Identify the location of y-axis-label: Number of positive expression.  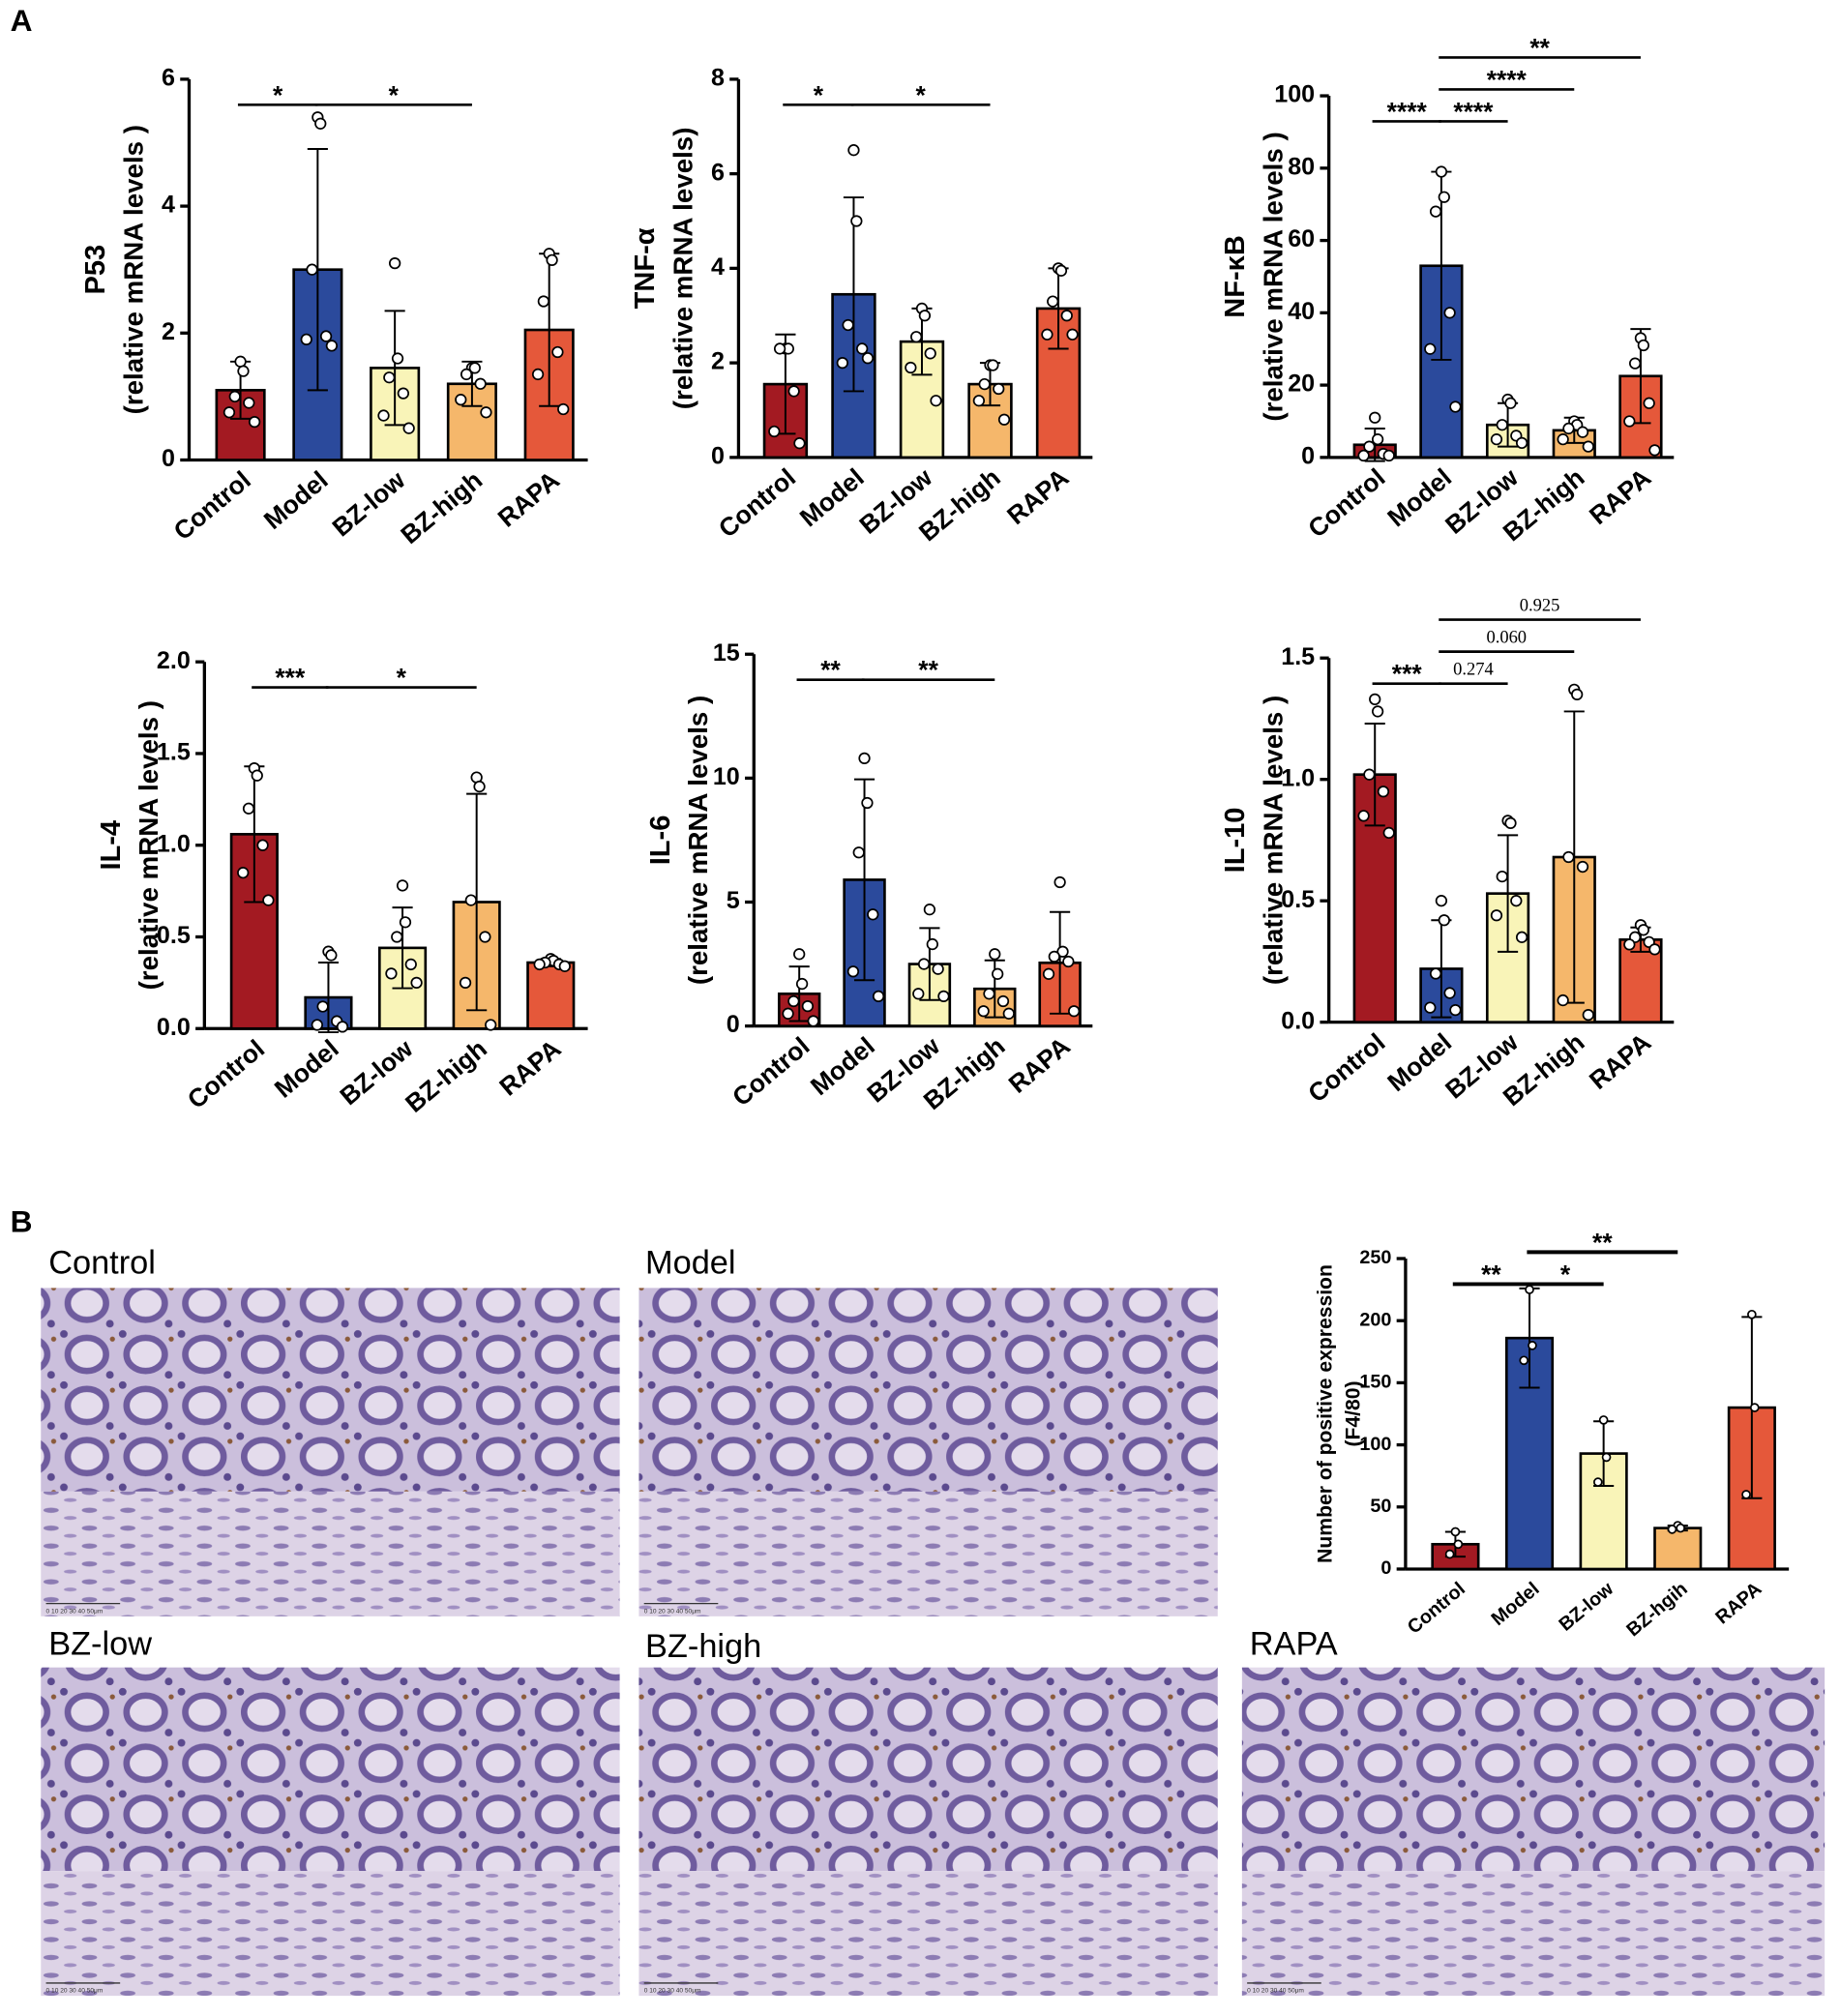
(1326, 1414).